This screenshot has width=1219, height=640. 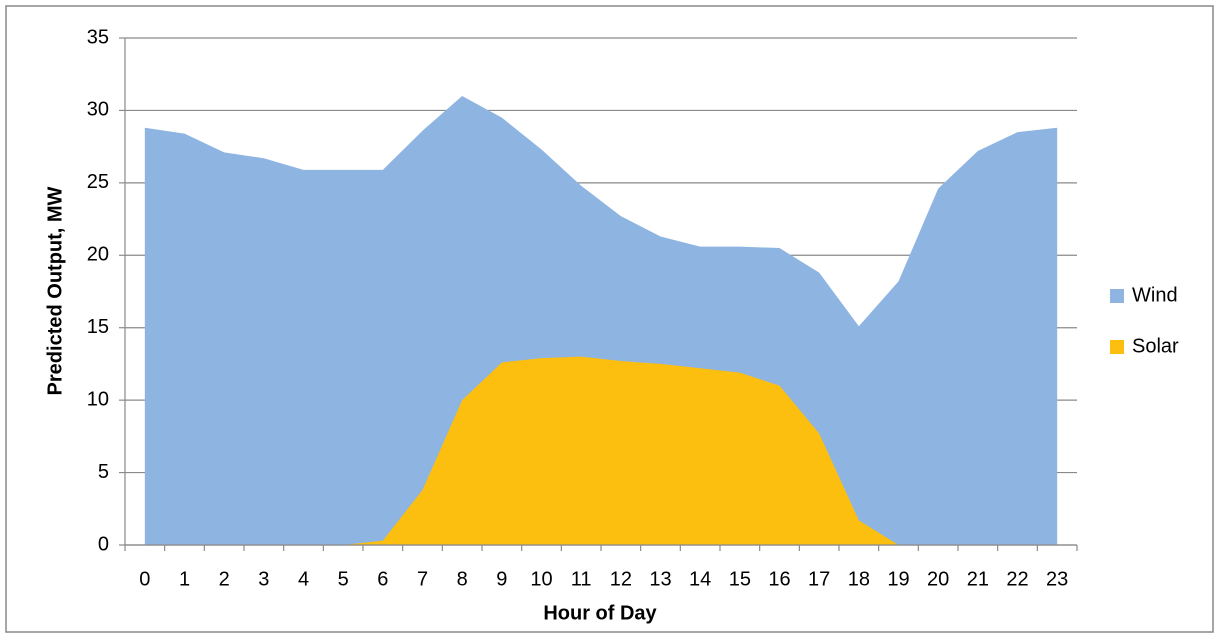 What do you see at coordinates (184, 579) in the screenshot?
I see `x-tick-label: 1` at bounding box center [184, 579].